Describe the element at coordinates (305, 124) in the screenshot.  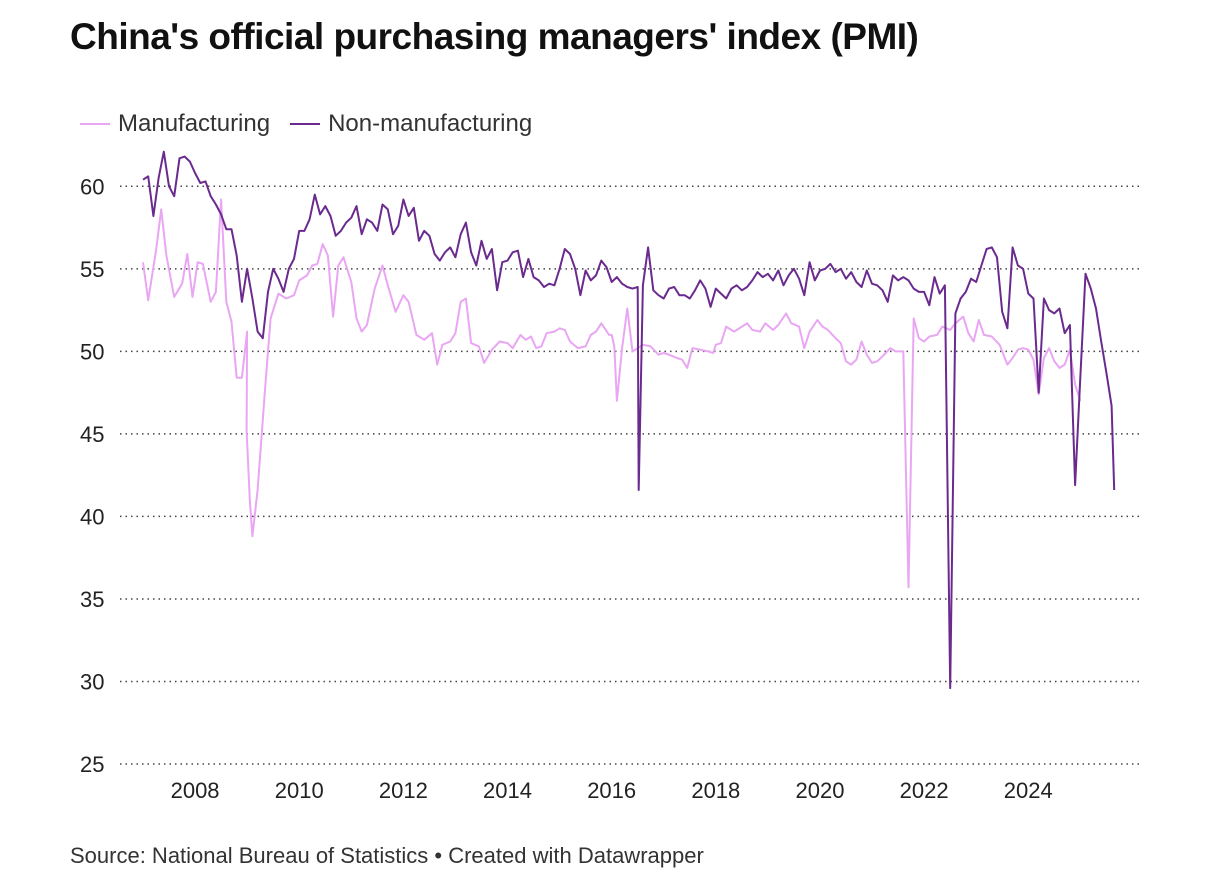
I see `legend-swatch-non-manufacturing` at that location.